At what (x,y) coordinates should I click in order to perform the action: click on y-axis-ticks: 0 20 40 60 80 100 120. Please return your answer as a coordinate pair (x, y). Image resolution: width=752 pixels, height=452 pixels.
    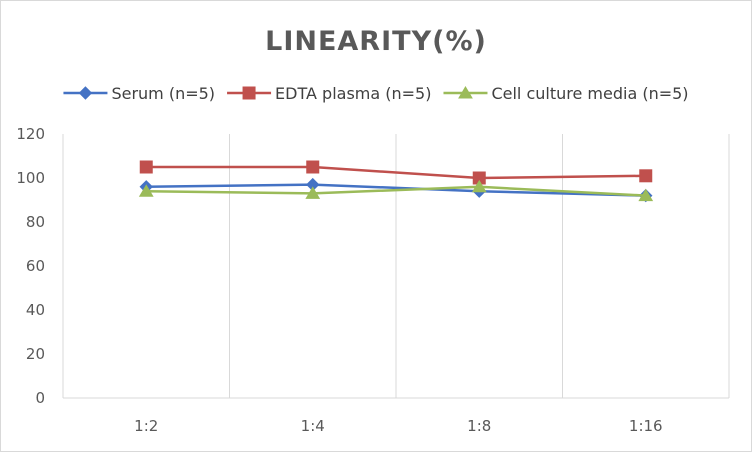
    Looking at the image, I should click on (30, 266).